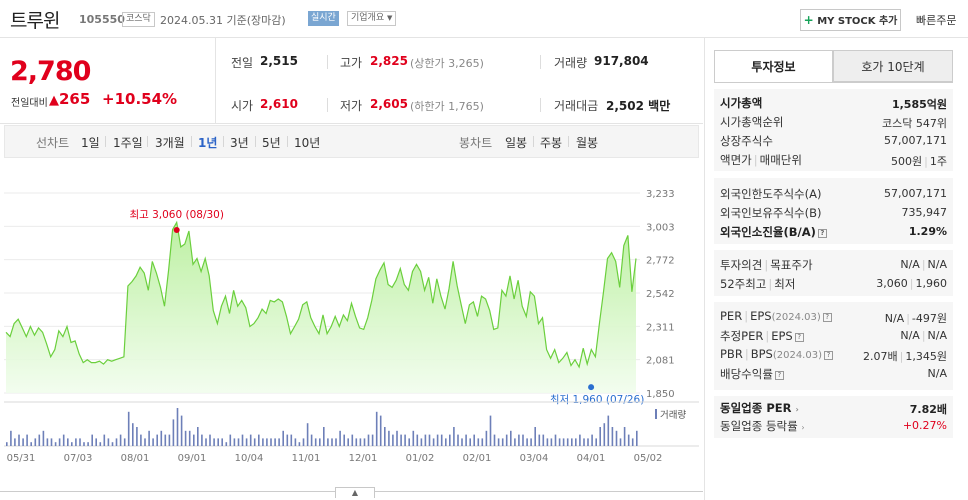 The image size is (968, 500). I want to click on y-tick-label: 3,233, so click(660, 194).